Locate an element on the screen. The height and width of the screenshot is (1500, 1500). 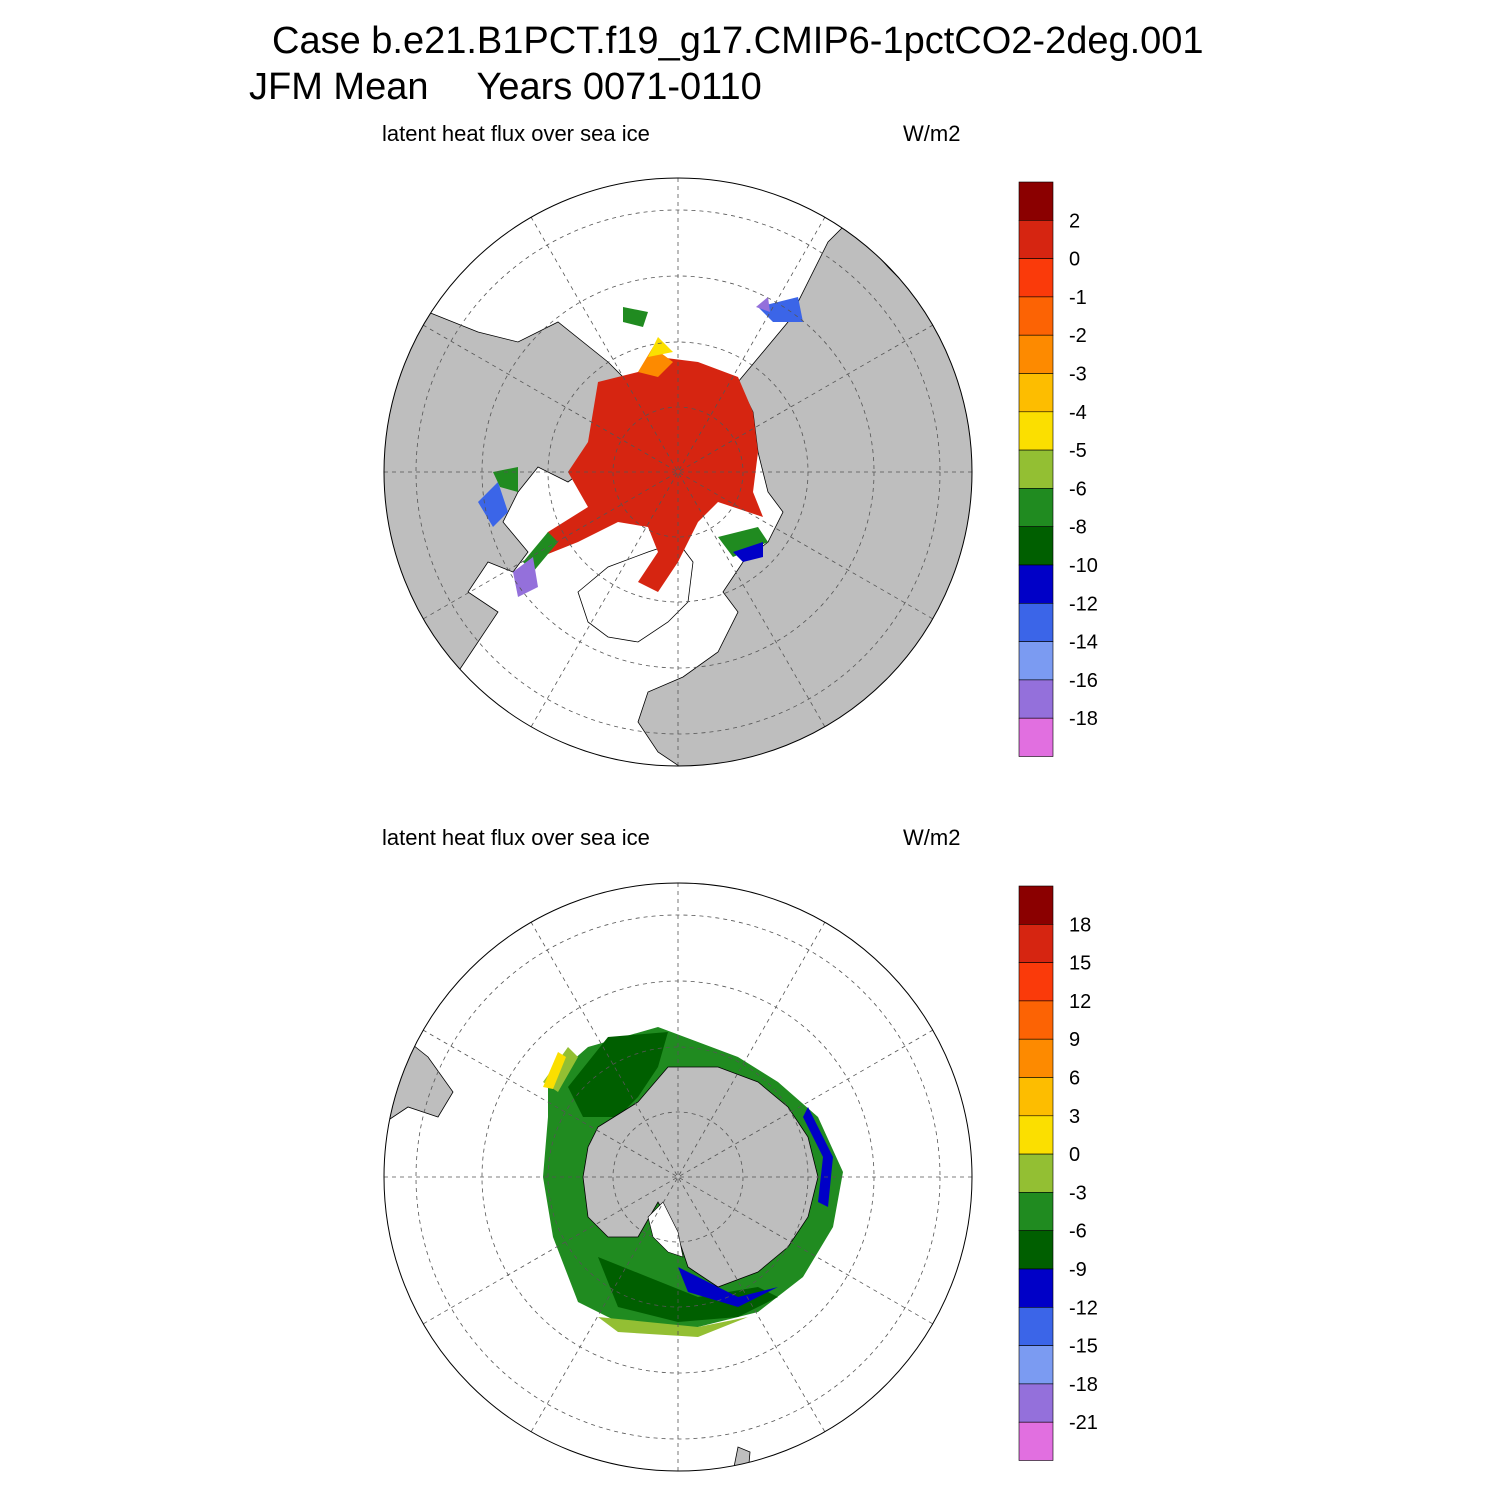
south-ice-yellow is located at coordinates (554, 1070).